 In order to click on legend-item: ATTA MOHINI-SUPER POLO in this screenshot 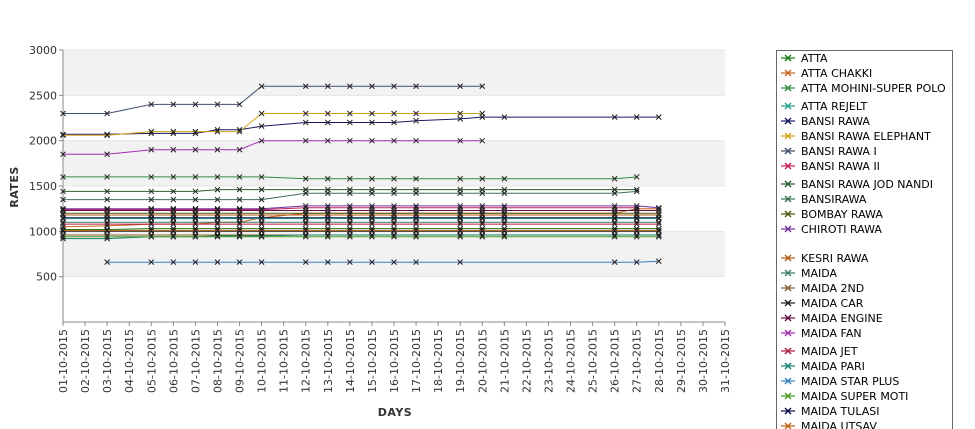, I will do `click(863, 88)`.